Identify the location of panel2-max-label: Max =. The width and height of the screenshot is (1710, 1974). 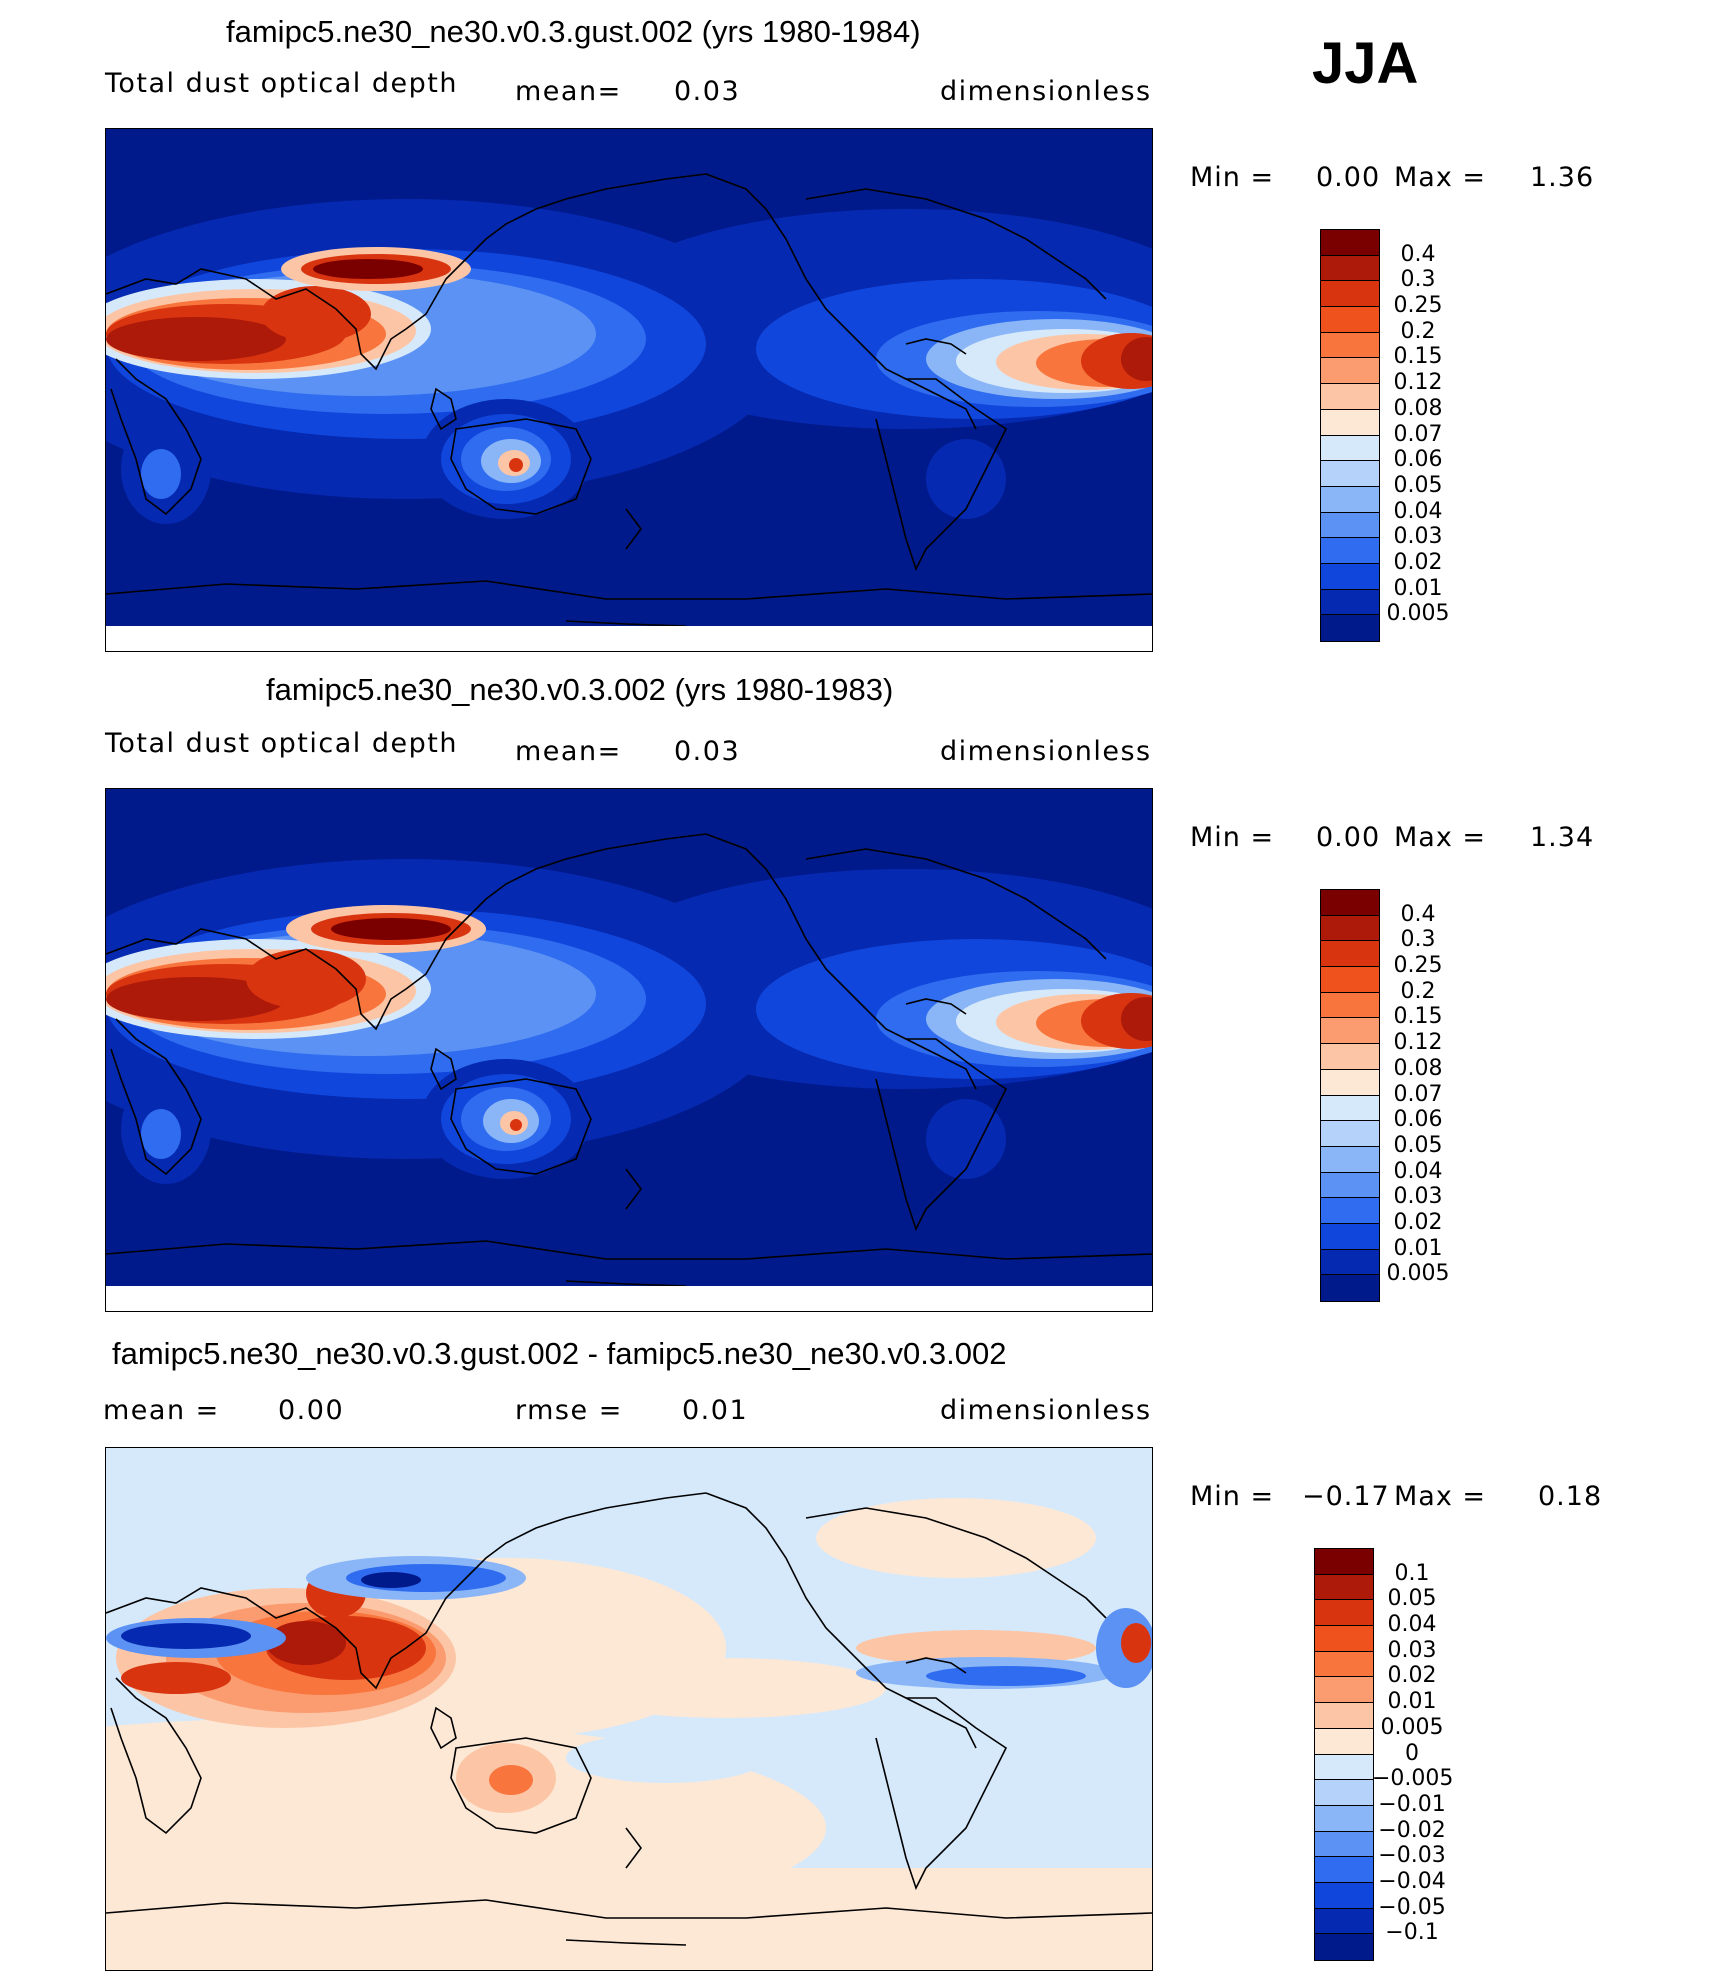
(1440, 837).